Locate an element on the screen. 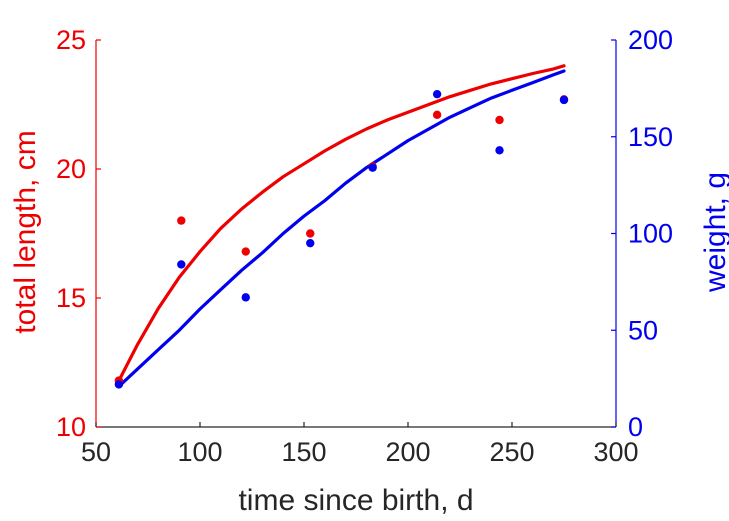 The width and height of the screenshot is (729, 521). left-y-axis-title: total length, cm is located at coordinates (25, 231).